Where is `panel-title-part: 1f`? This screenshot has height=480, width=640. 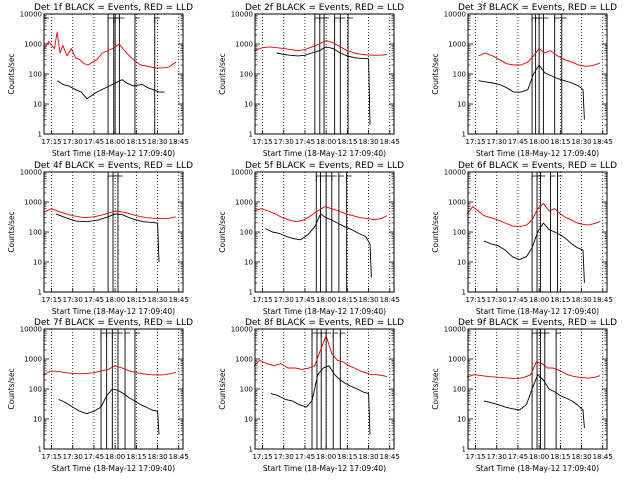
panel-title-part: 1f is located at coordinates (58, 8).